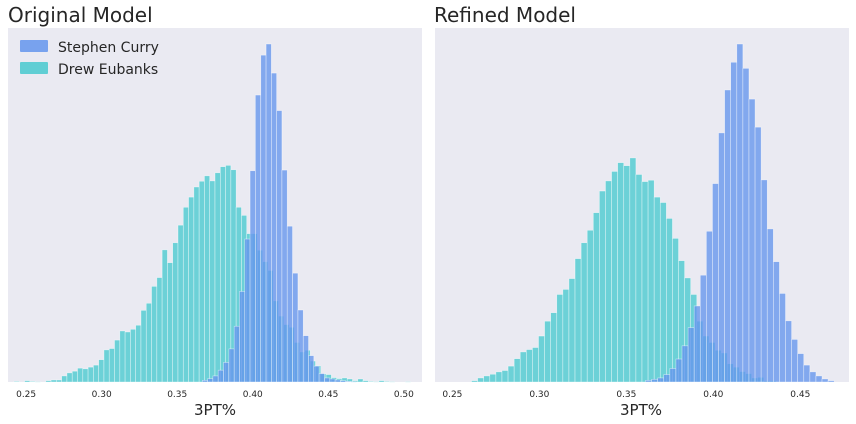 The image size is (856, 424). Describe the element at coordinates (89, 59) in the screenshot. I see `legend: Stephen Curry Drew Eubanks` at that location.